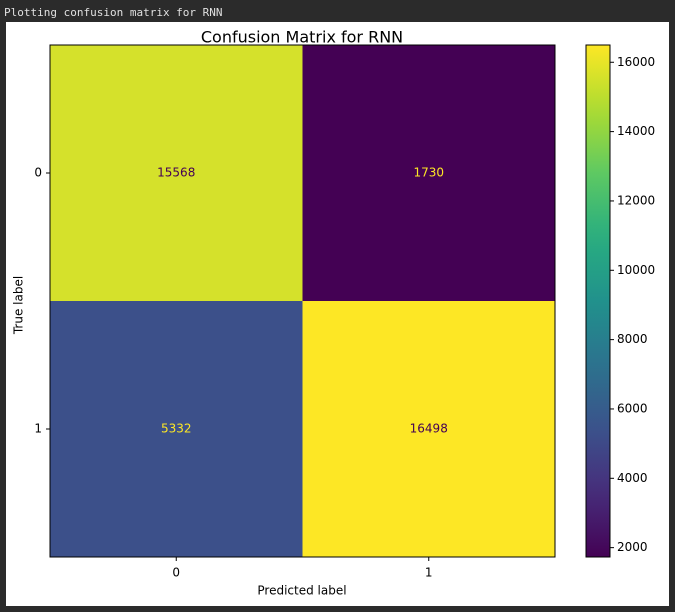  Describe the element at coordinates (38, 429) in the screenshot. I see `y-tick-label: 1` at that location.